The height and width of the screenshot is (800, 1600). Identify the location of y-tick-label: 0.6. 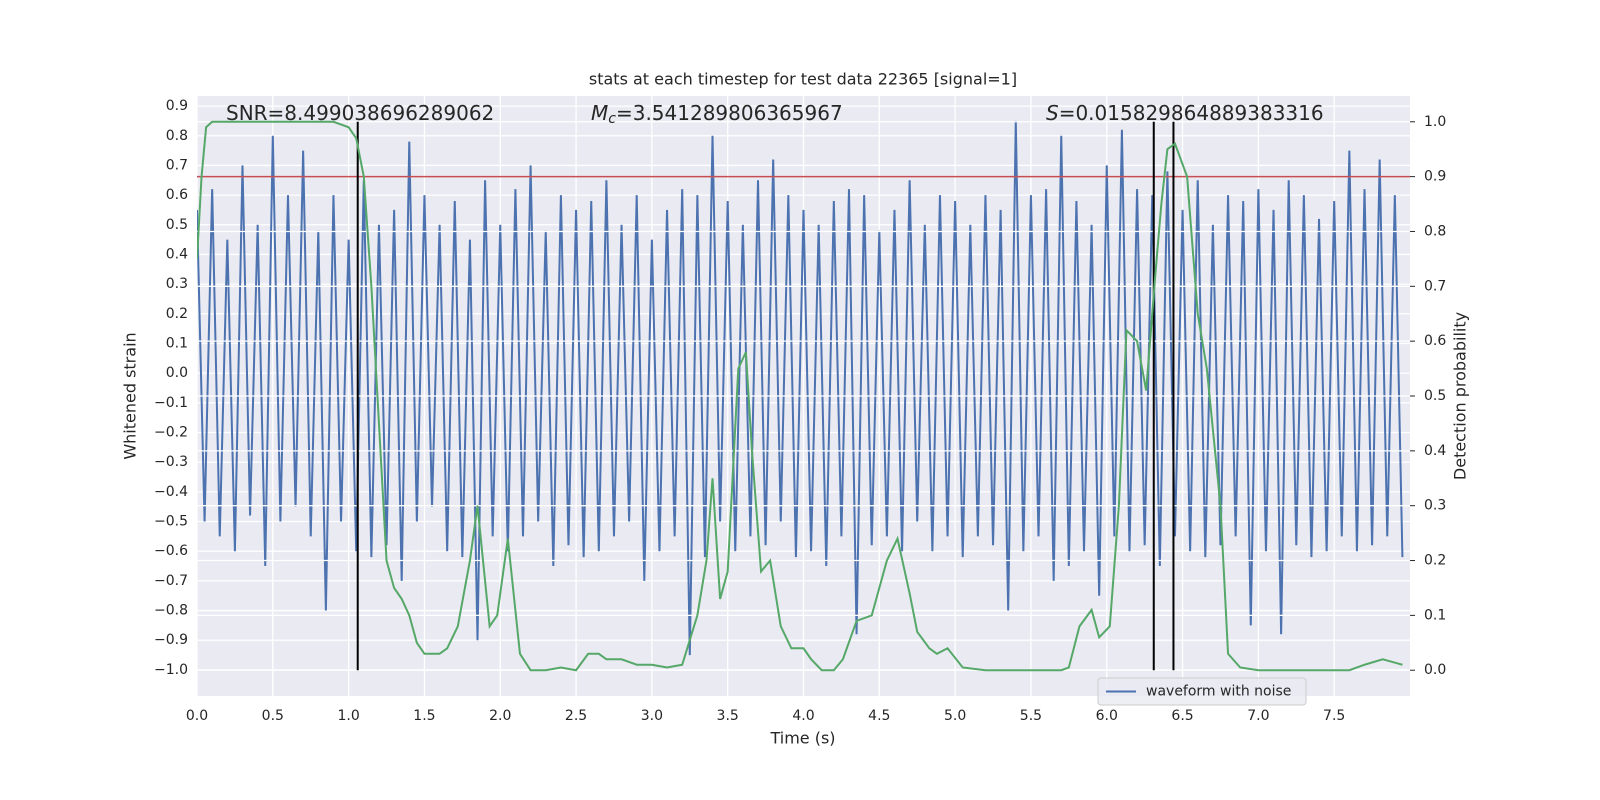
(177, 195).